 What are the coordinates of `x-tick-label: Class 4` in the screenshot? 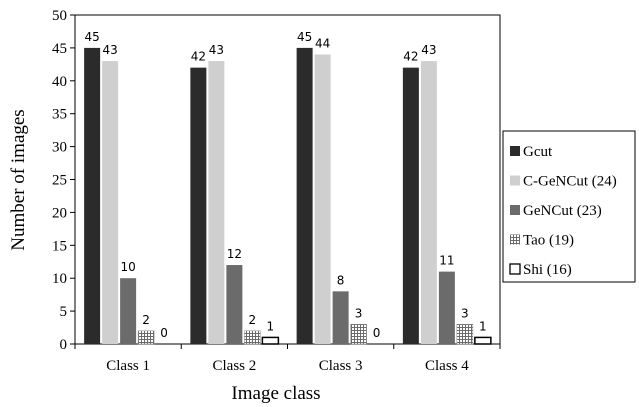 It's located at (447, 366).